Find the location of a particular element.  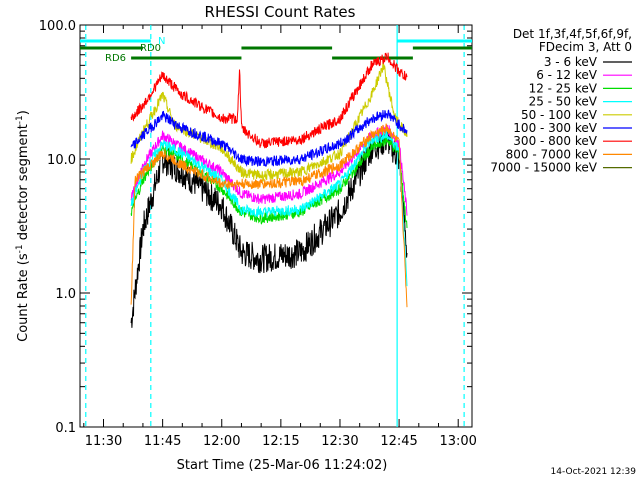

state-bar-label-0: N is located at coordinates (161, 41).